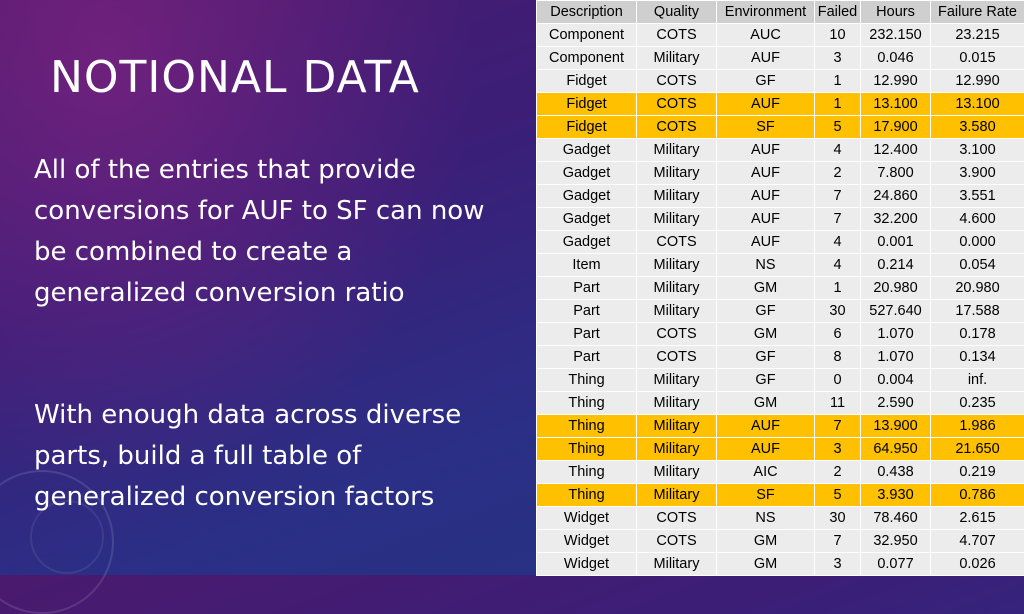 Image resolution: width=1024 pixels, height=614 pixels. I want to click on cell-failed: 10, so click(838, 35).